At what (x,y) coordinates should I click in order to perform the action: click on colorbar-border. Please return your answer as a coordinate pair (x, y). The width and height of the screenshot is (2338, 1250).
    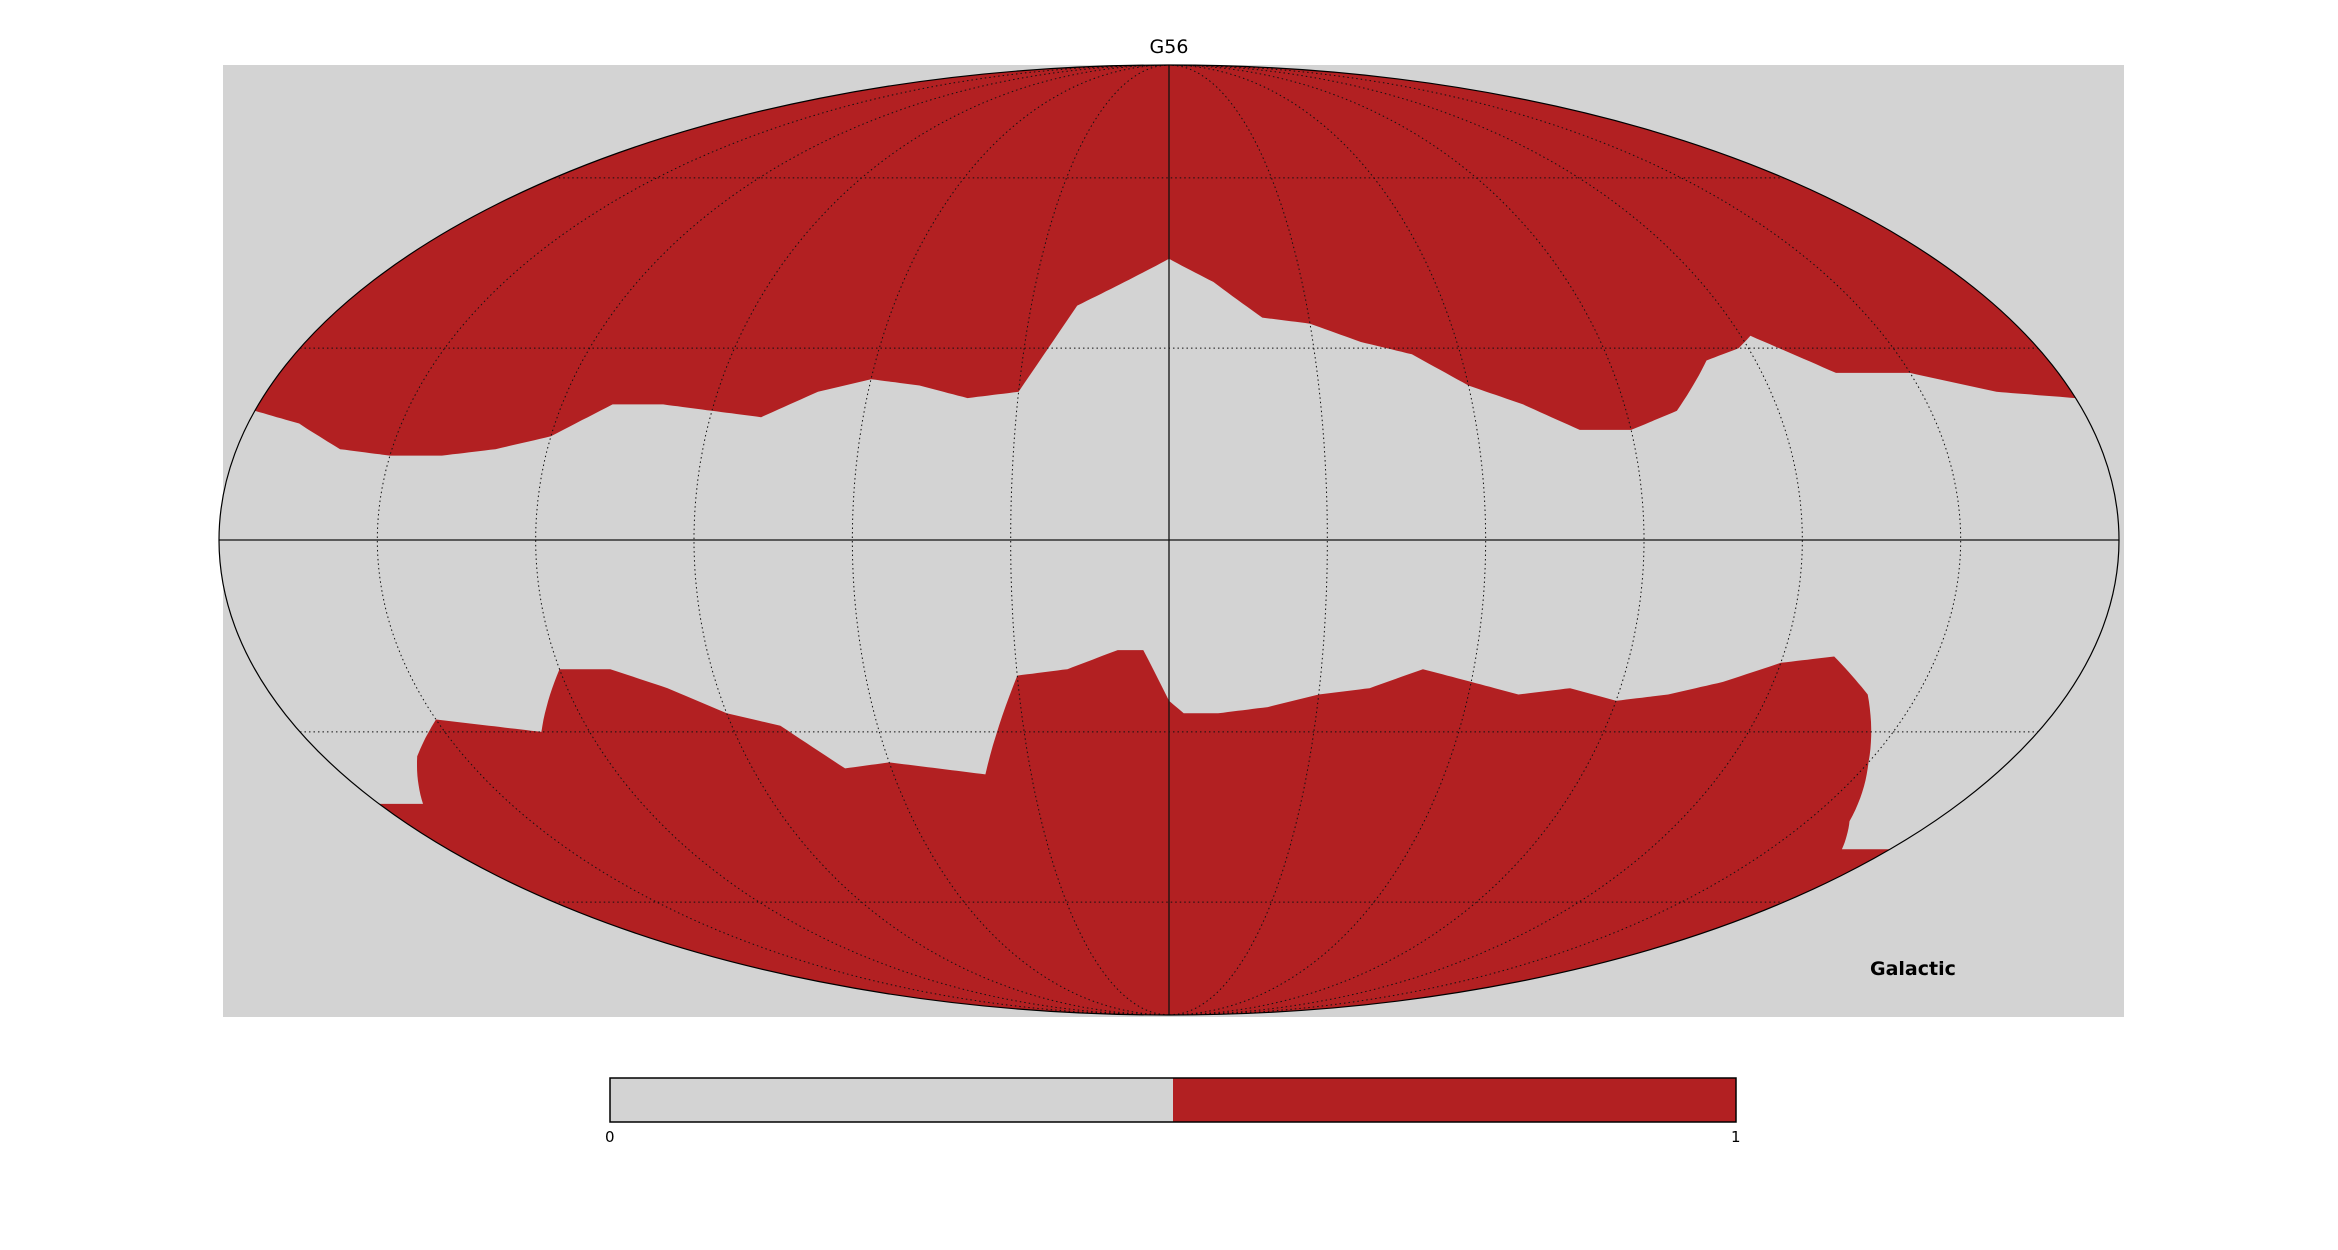
    Looking at the image, I should click on (1173, 1100).